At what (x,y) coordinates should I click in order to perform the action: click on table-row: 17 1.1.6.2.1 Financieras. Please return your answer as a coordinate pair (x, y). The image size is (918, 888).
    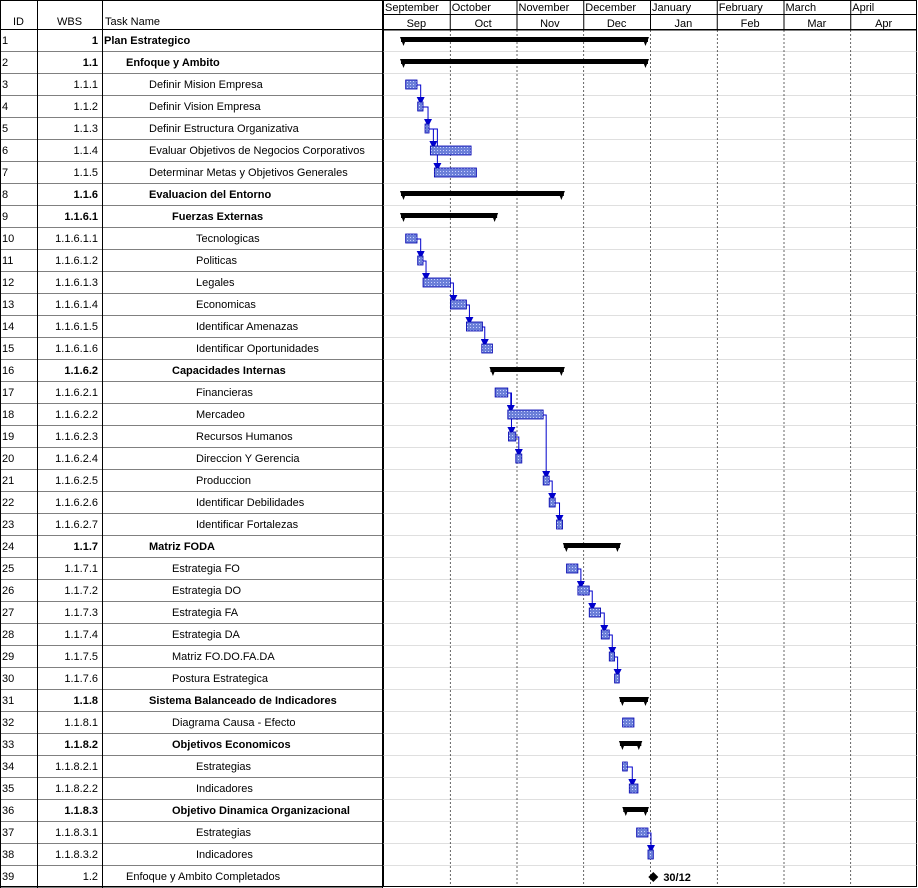
    Looking at the image, I should click on (191, 393).